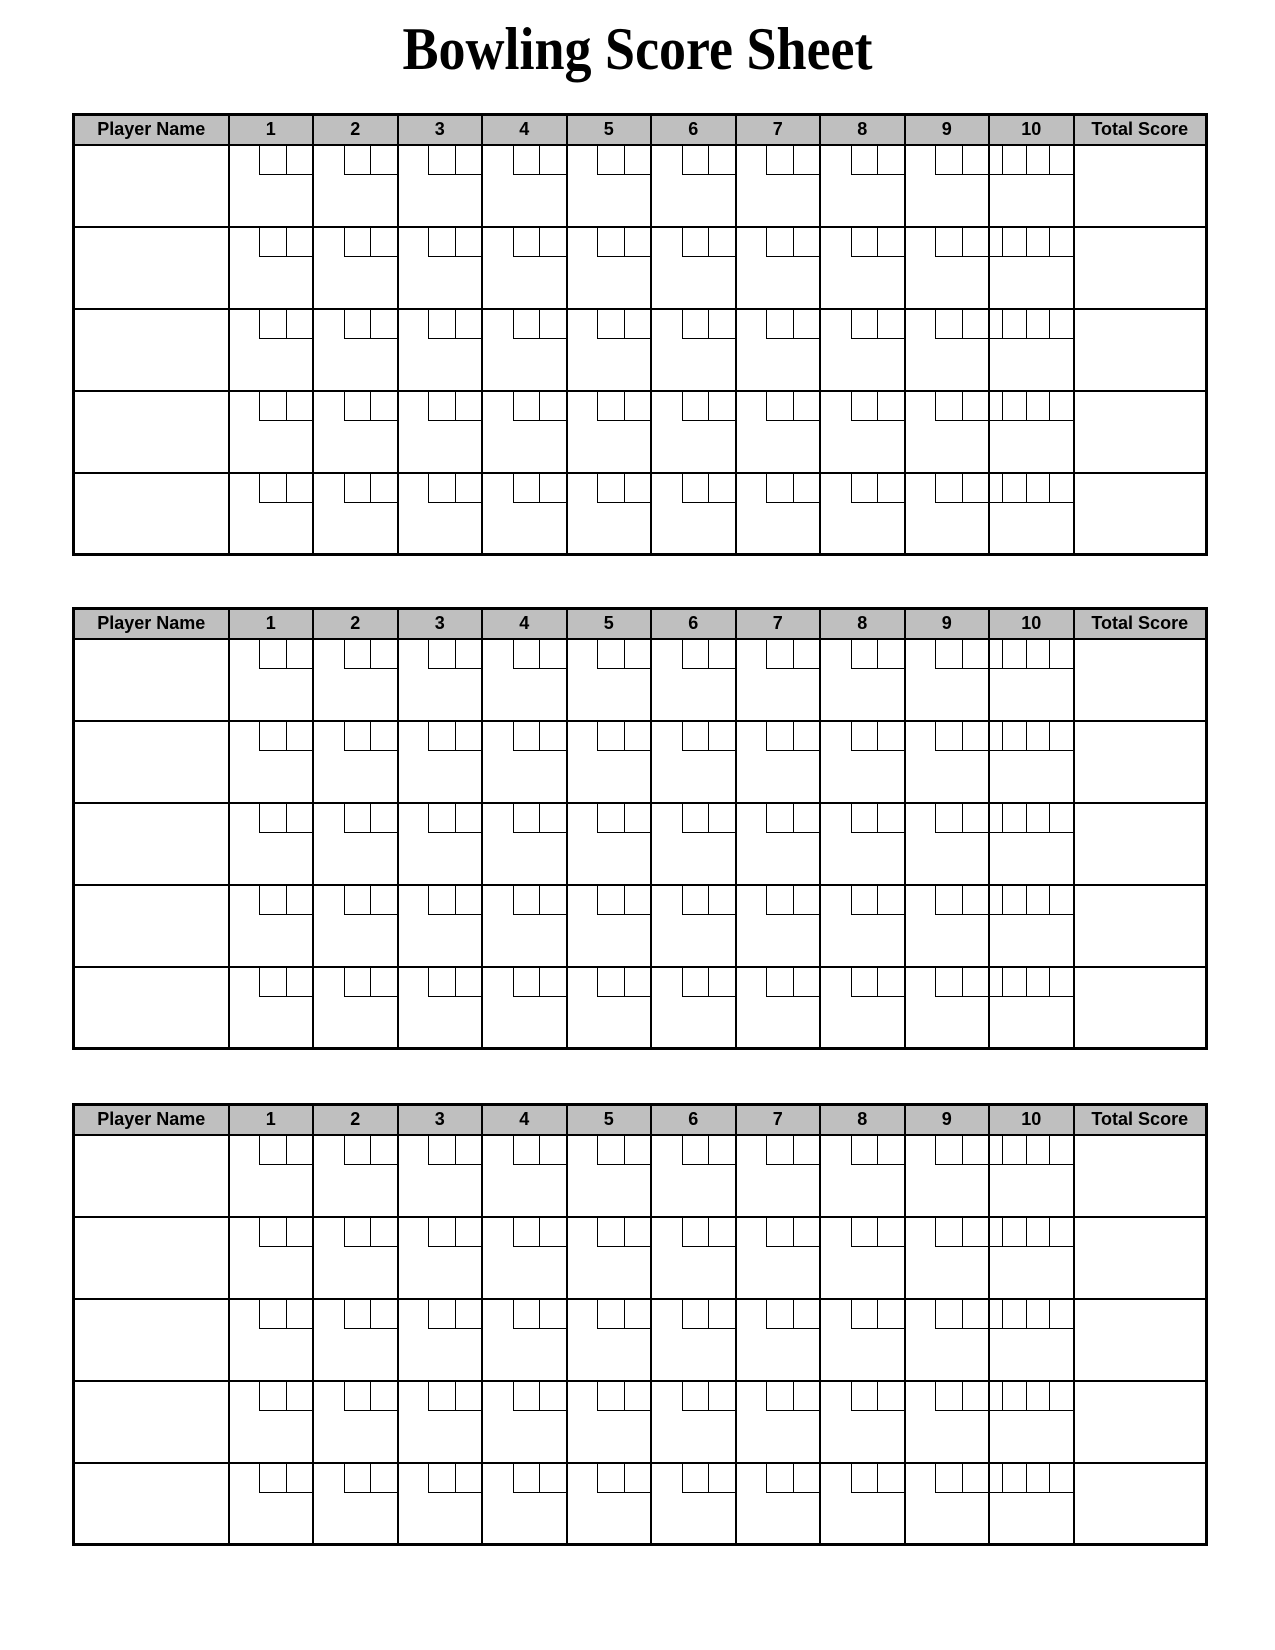 Image resolution: width=1275 pixels, height=1650 pixels. What do you see at coordinates (151, 431) in the screenshot?
I see `player-name-cell` at bounding box center [151, 431].